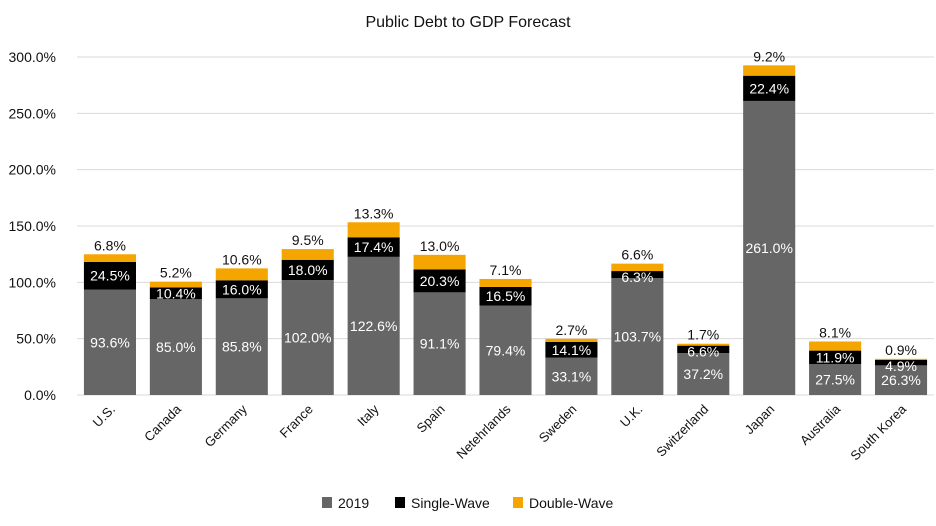  Describe the element at coordinates (760, 420) in the screenshot. I see `x-tick-label: Japan` at that location.